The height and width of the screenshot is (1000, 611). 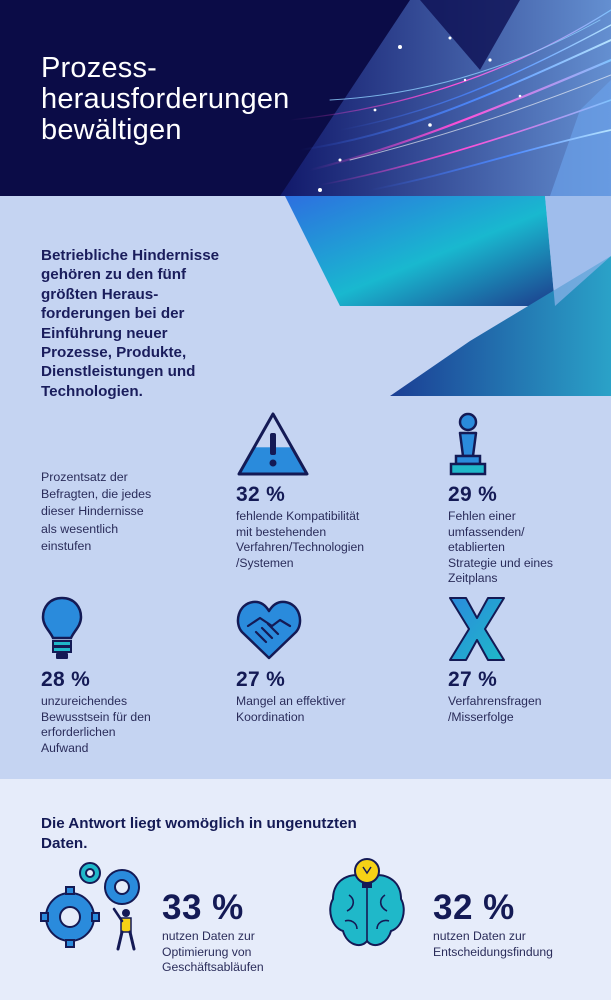 I want to click on stat-percent: 28 %, so click(x=66, y=679).